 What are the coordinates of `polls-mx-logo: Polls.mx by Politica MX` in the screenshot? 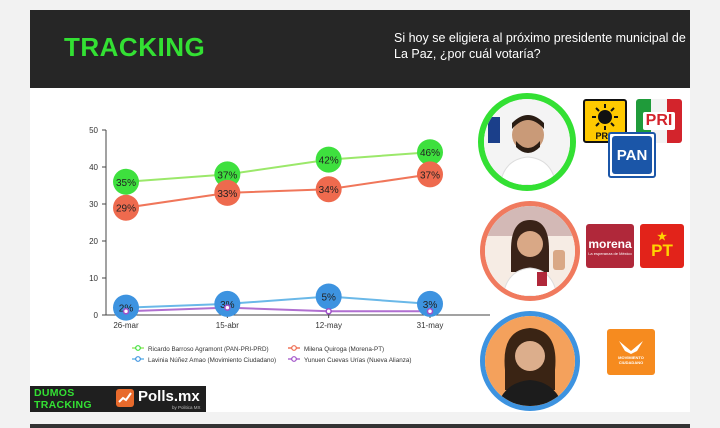 It's located at (160, 399).